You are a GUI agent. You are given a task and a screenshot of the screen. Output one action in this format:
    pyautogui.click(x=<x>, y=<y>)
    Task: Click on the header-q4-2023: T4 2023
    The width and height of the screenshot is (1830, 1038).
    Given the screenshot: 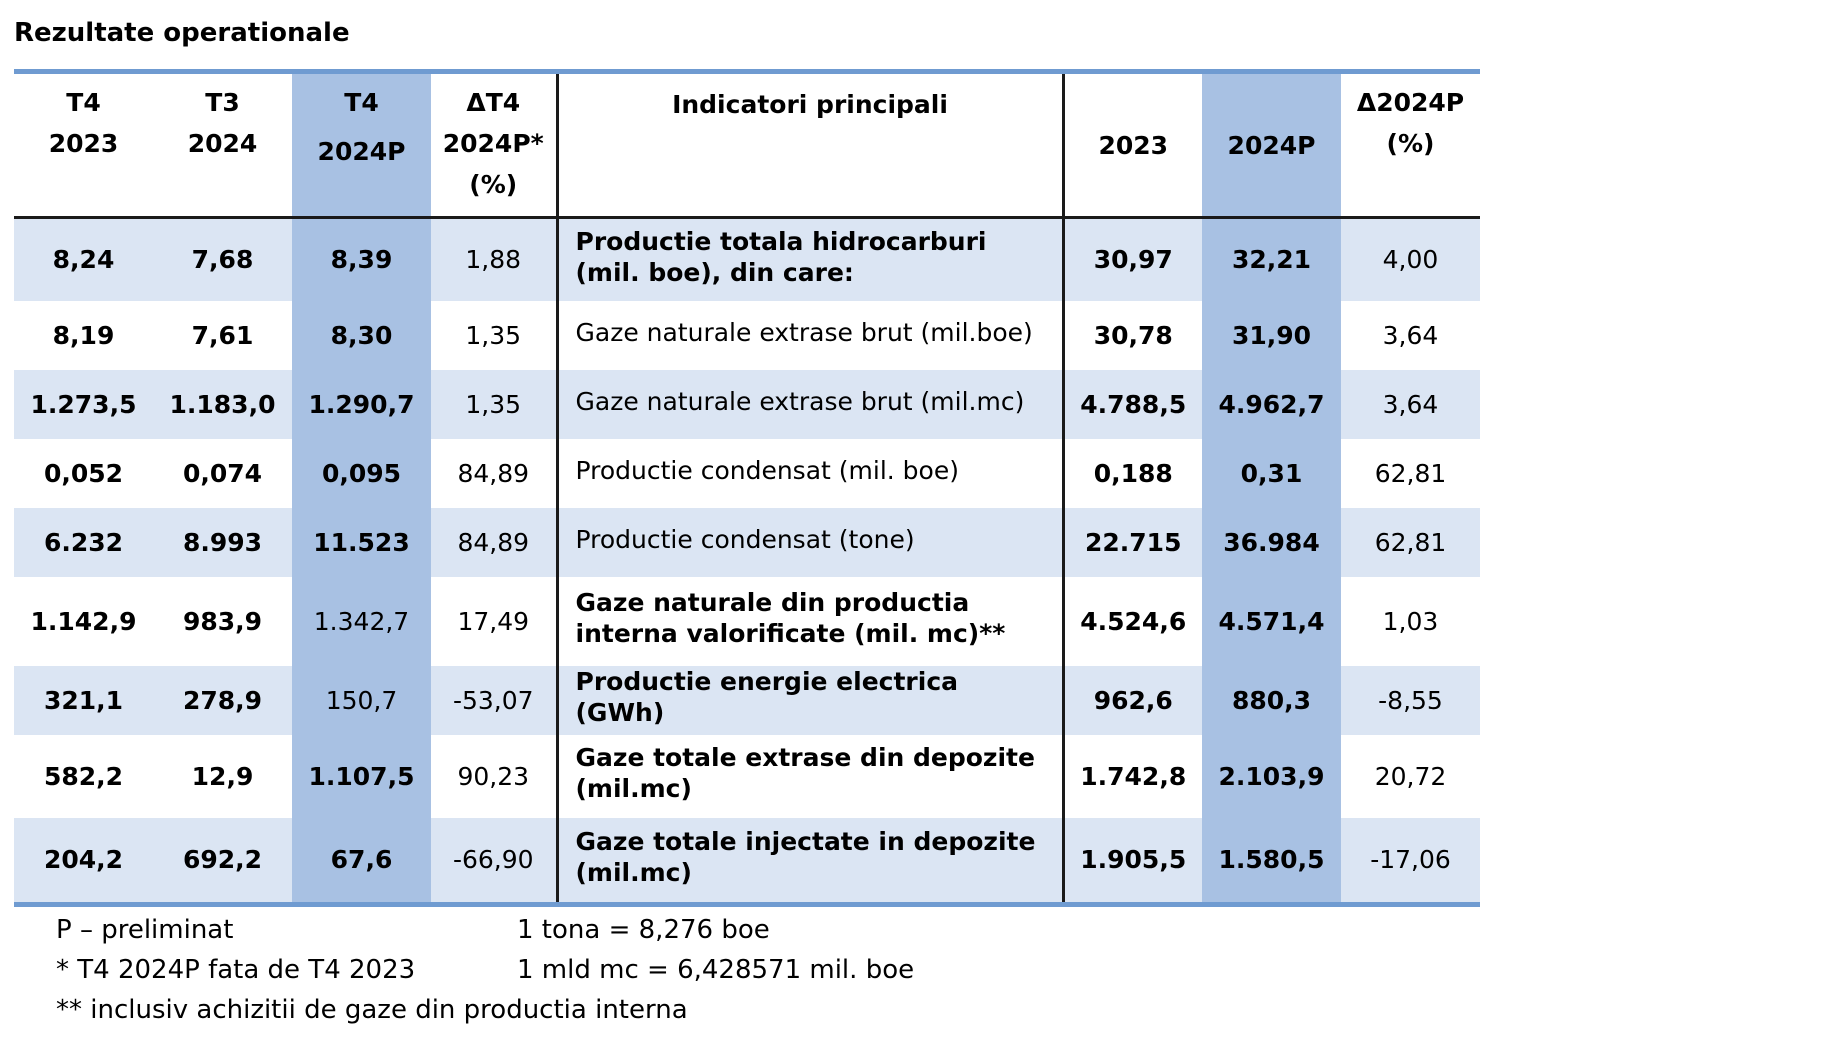 What is the action you would take?
    pyautogui.click(x=83, y=144)
    